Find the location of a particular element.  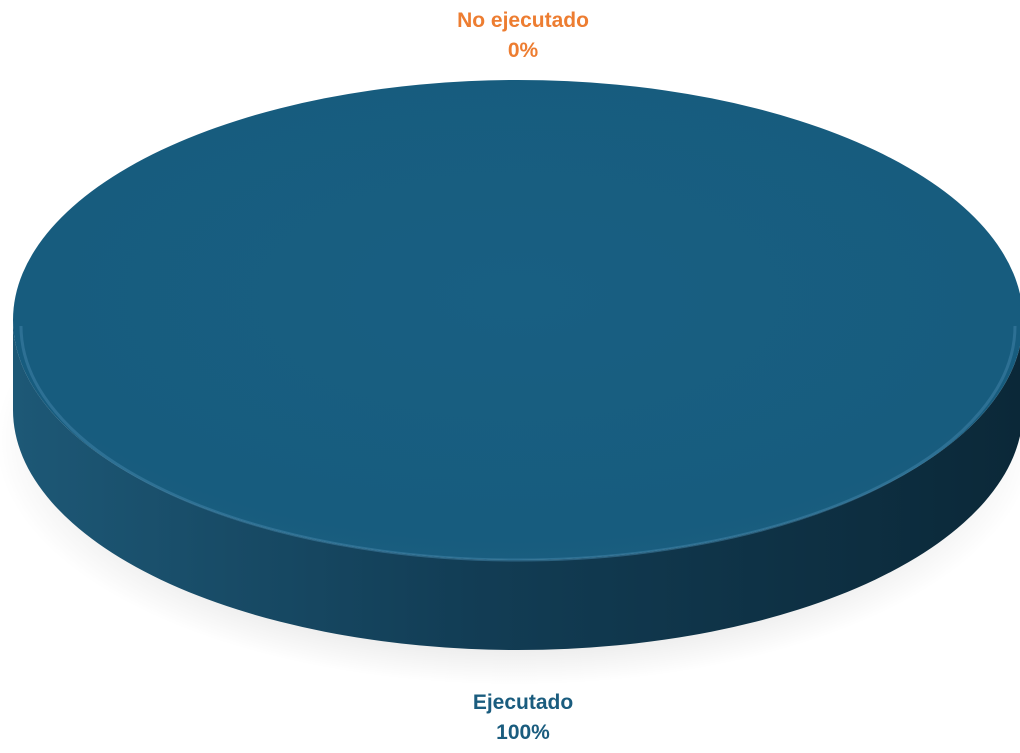

slice-label-name: No ejecutado is located at coordinates (523, 20).